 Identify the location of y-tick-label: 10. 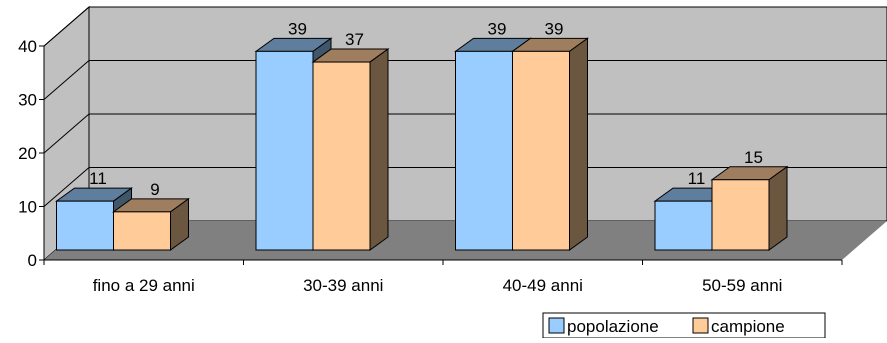
(27, 207).